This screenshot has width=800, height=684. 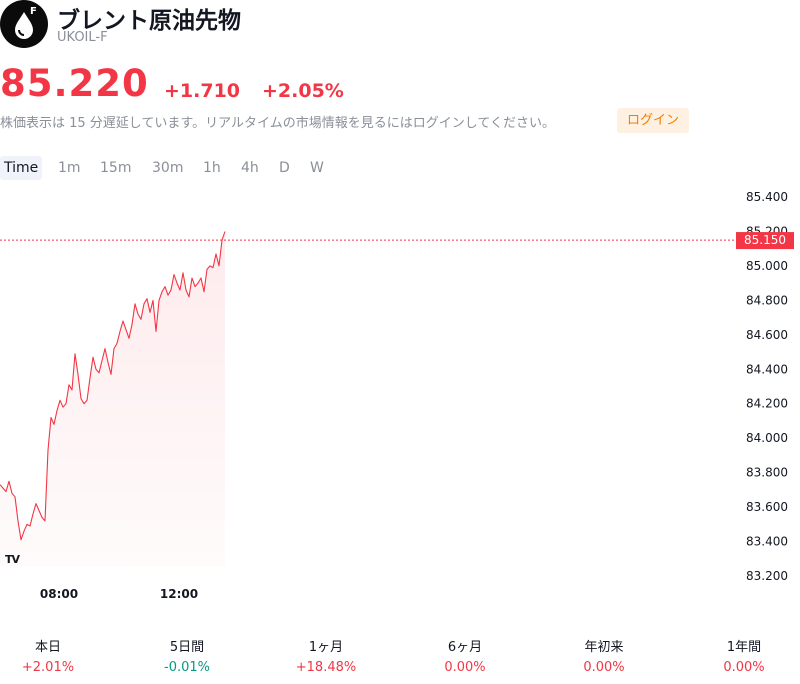 I want to click on price-change-percent: +2.05%, so click(x=303, y=91).